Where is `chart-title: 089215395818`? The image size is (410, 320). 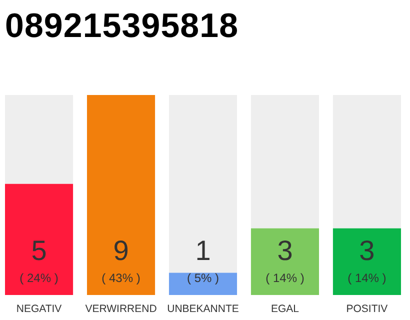 chart-title: 089215395818 is located at coordinates (121, 26).